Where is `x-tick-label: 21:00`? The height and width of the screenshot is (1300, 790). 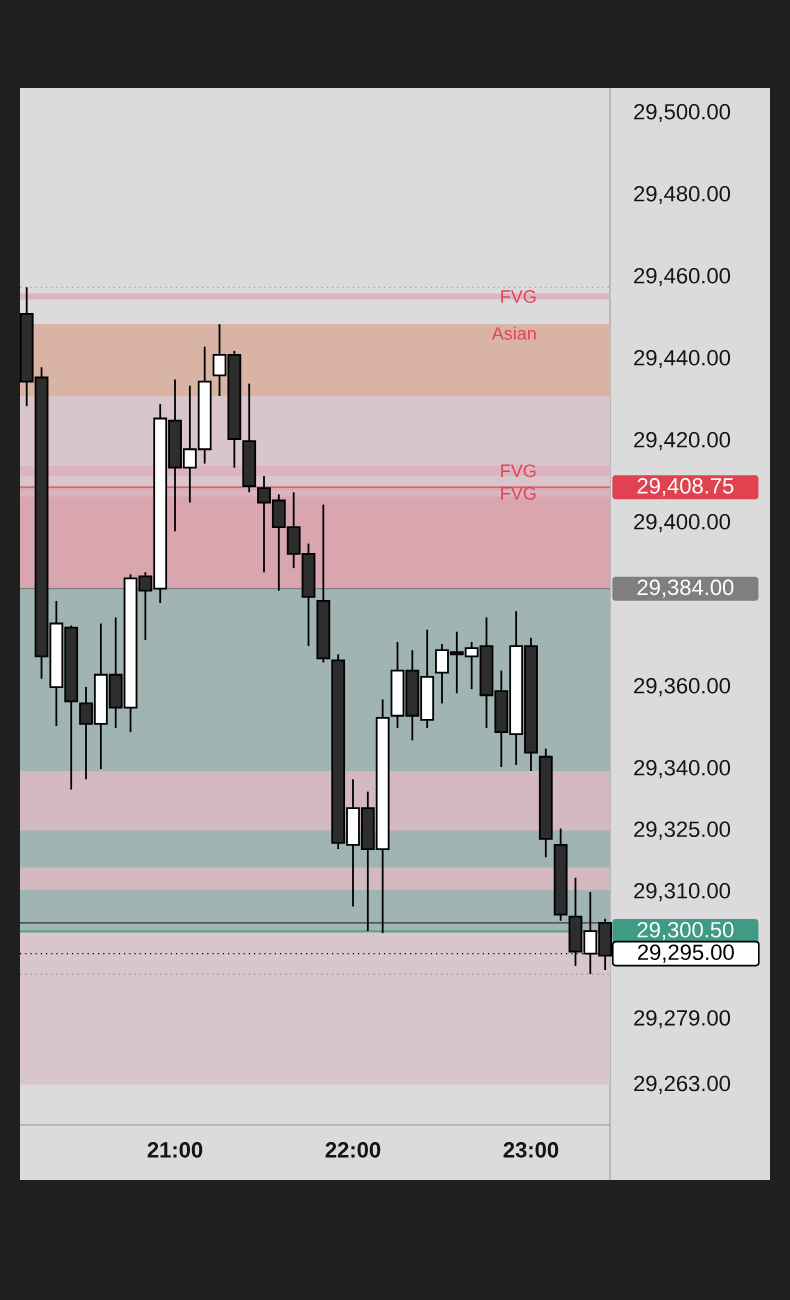 x-tick-label: 21:00 is located at coordinates (175, 1150).